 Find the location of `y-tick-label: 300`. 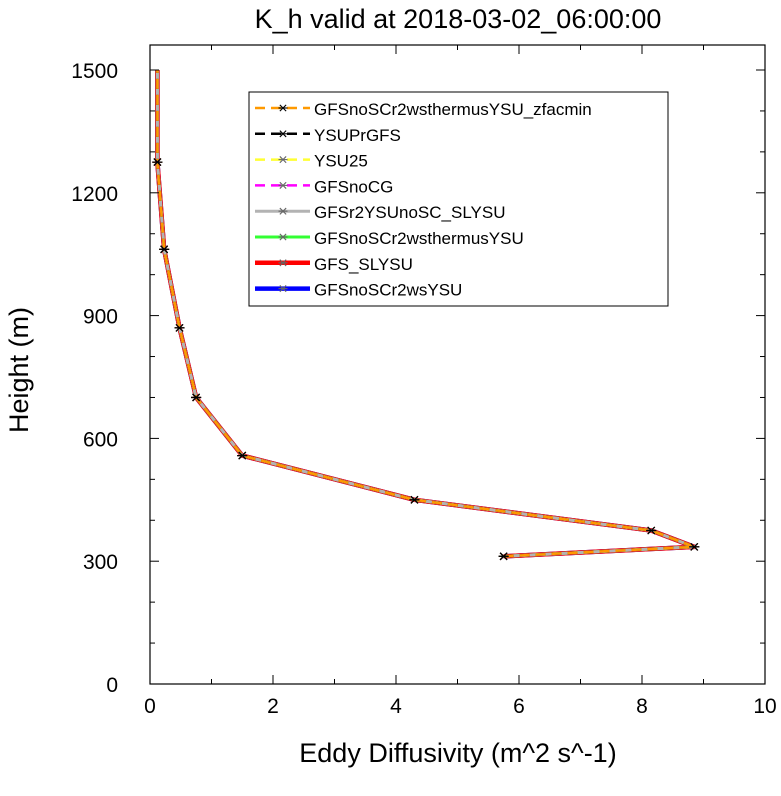

y-tick-label: 300 is located at coordinates (100, 562).